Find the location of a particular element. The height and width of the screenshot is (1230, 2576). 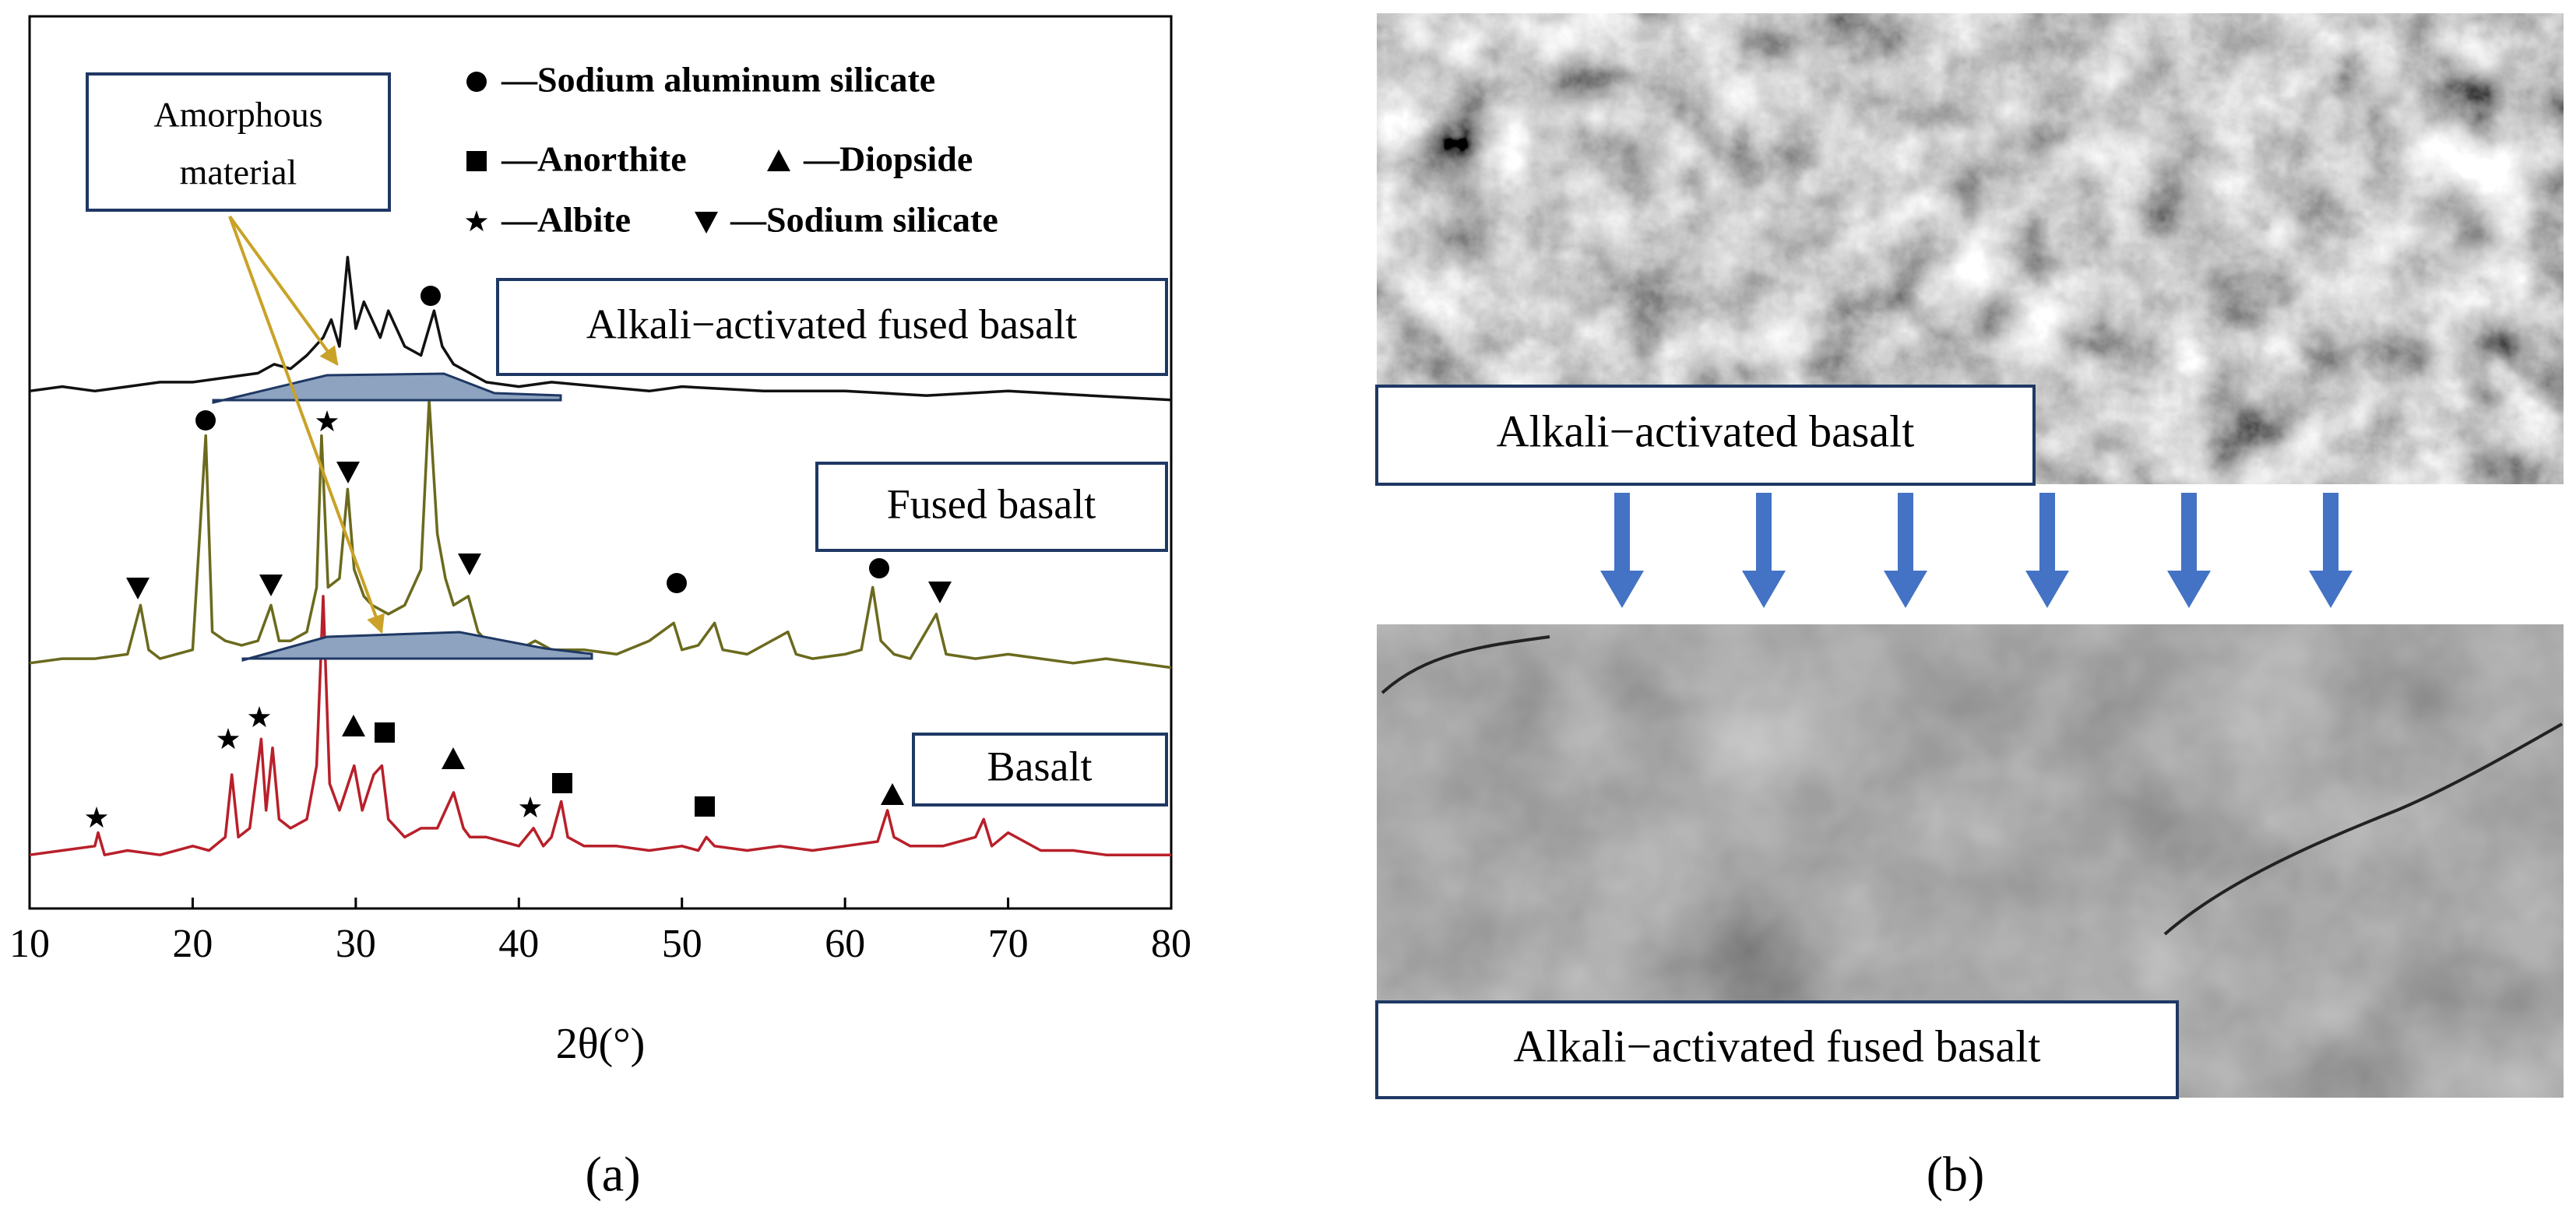

x-tick-label: 80 is located at coordinates (1171, 944).